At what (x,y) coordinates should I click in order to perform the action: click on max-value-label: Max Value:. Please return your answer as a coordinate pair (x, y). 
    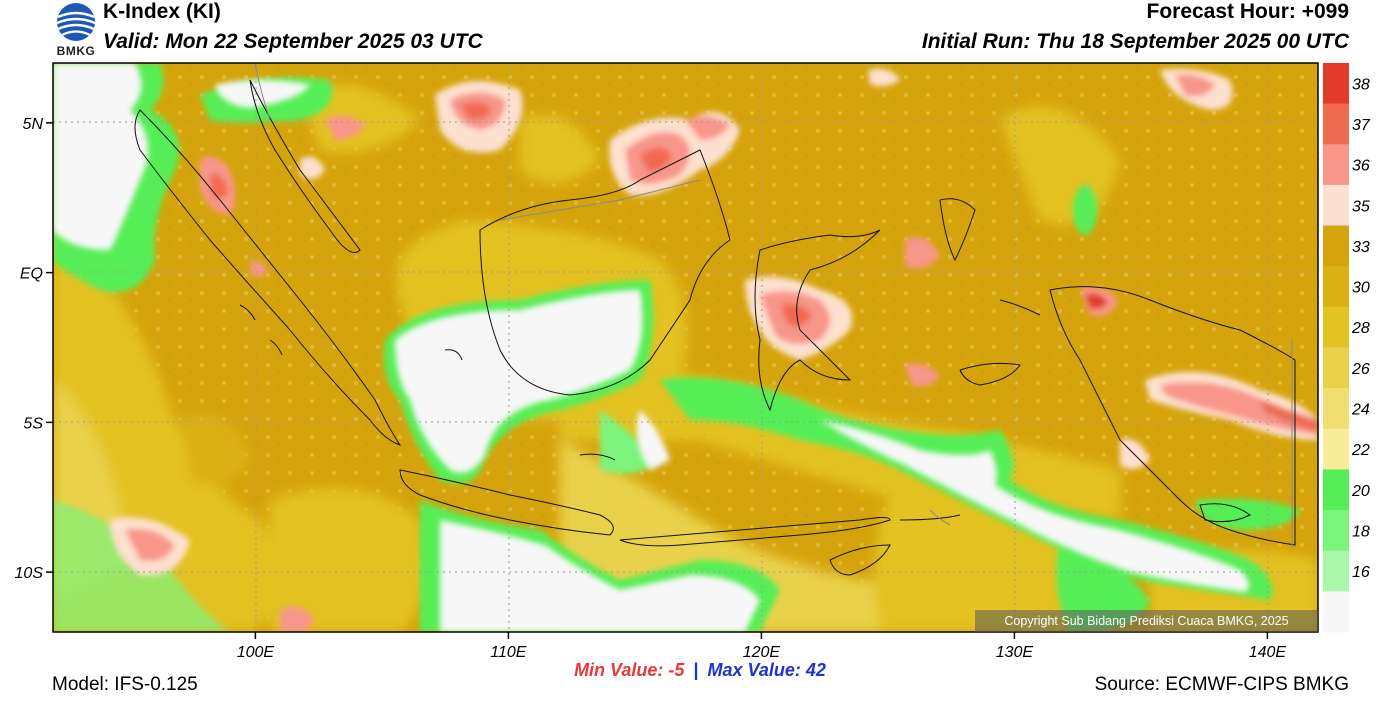
    Looking at the image, I should click on (754, 670).